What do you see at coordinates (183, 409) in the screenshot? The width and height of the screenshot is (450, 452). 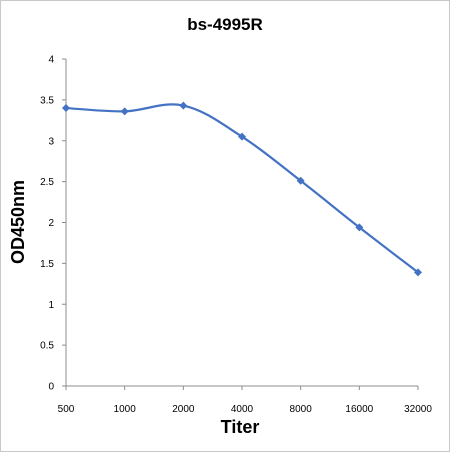 I see `x-tick-label: 2000` at bounding box center [183, 409].